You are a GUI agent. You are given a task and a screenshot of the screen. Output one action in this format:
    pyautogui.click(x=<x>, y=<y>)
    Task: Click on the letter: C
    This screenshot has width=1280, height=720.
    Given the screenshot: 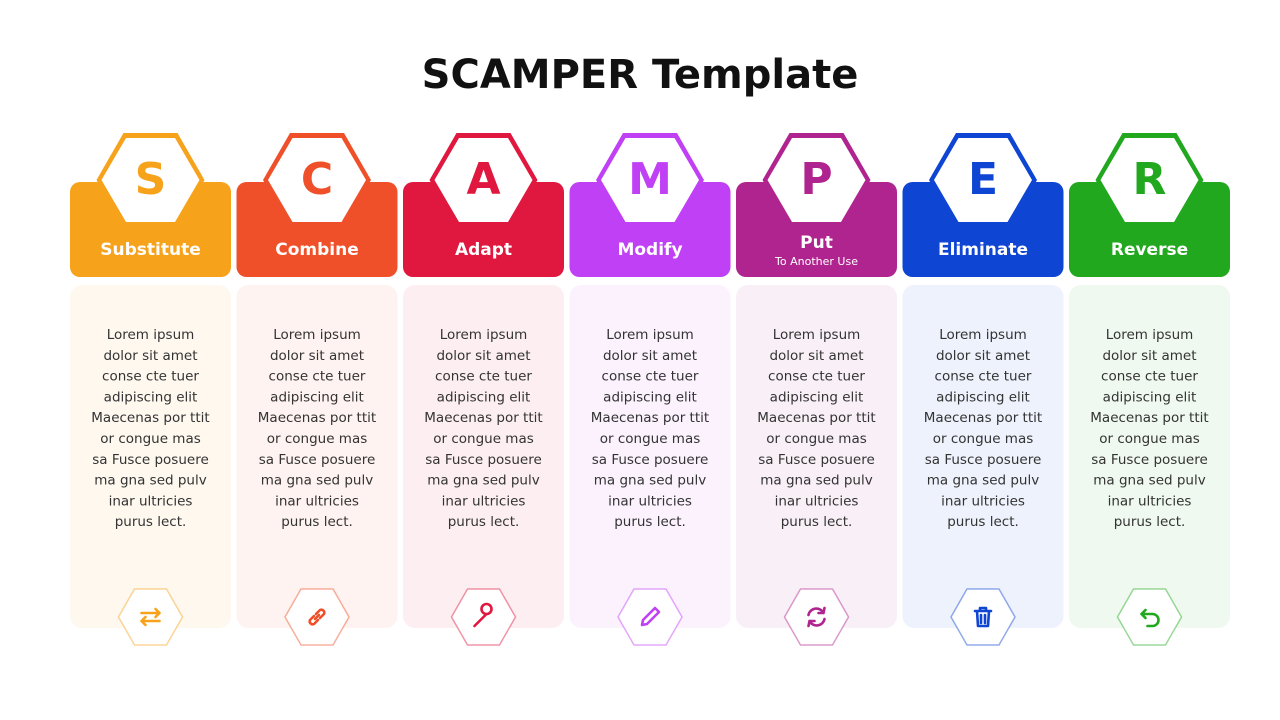 What is the action you would take?
    pyautogui.click(x=317, y=179)
    